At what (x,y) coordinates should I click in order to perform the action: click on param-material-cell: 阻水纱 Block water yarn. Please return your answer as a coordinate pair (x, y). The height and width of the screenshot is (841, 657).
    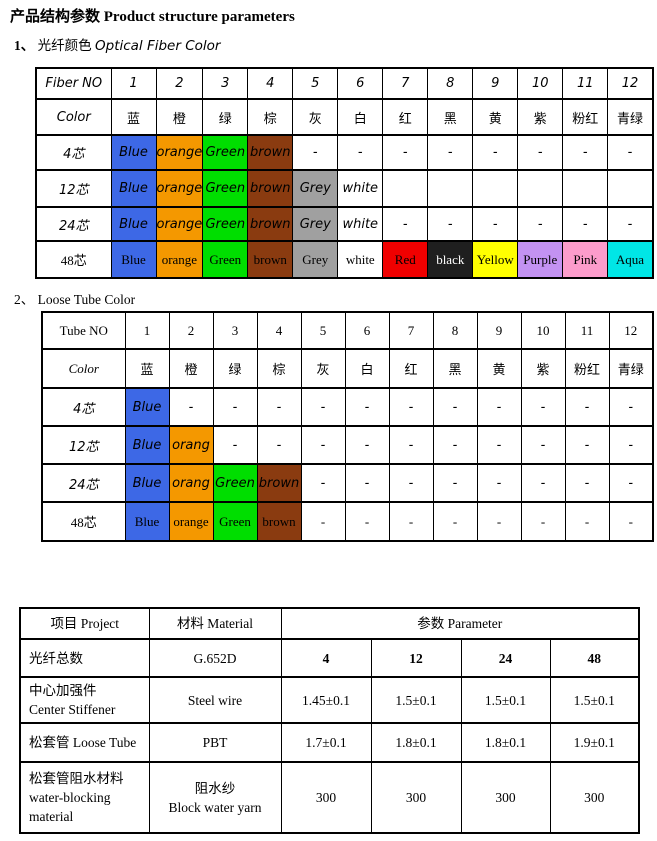
    Looking at the image, I should click on (215, 797).